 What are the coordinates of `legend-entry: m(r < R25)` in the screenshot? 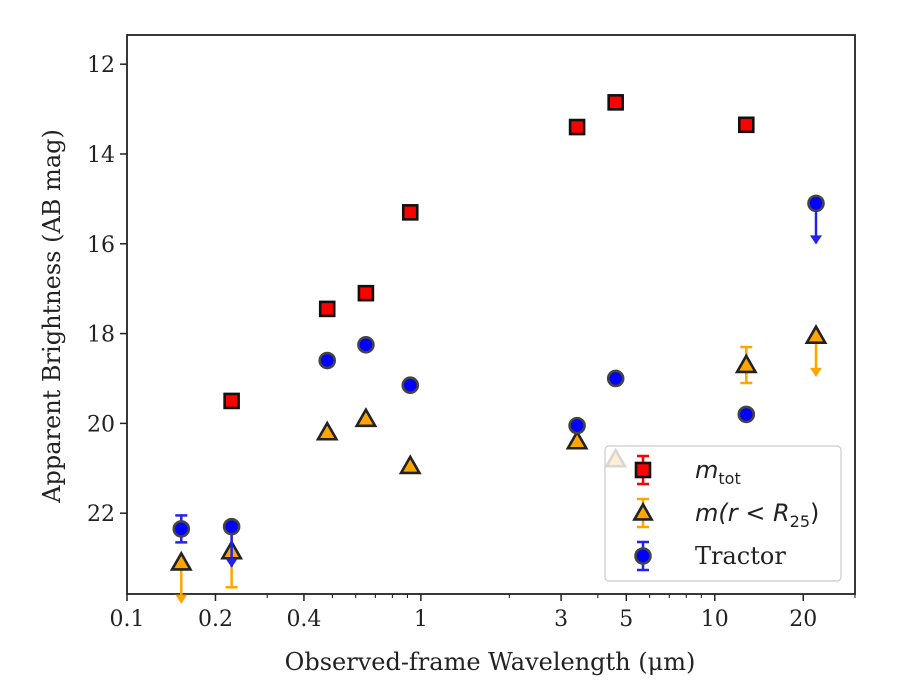 It's located at (725, 514).